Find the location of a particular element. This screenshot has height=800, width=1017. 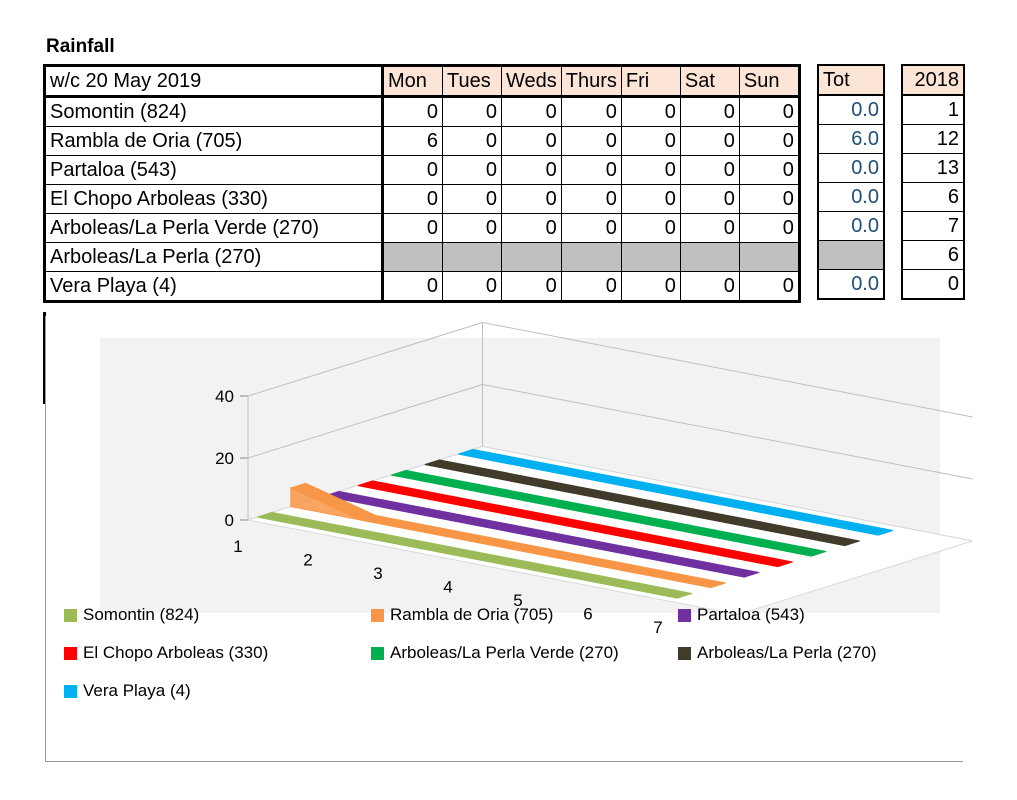

legend-label: Arboleas/La Perla Verde (270) is located at coordinates (504, 652).